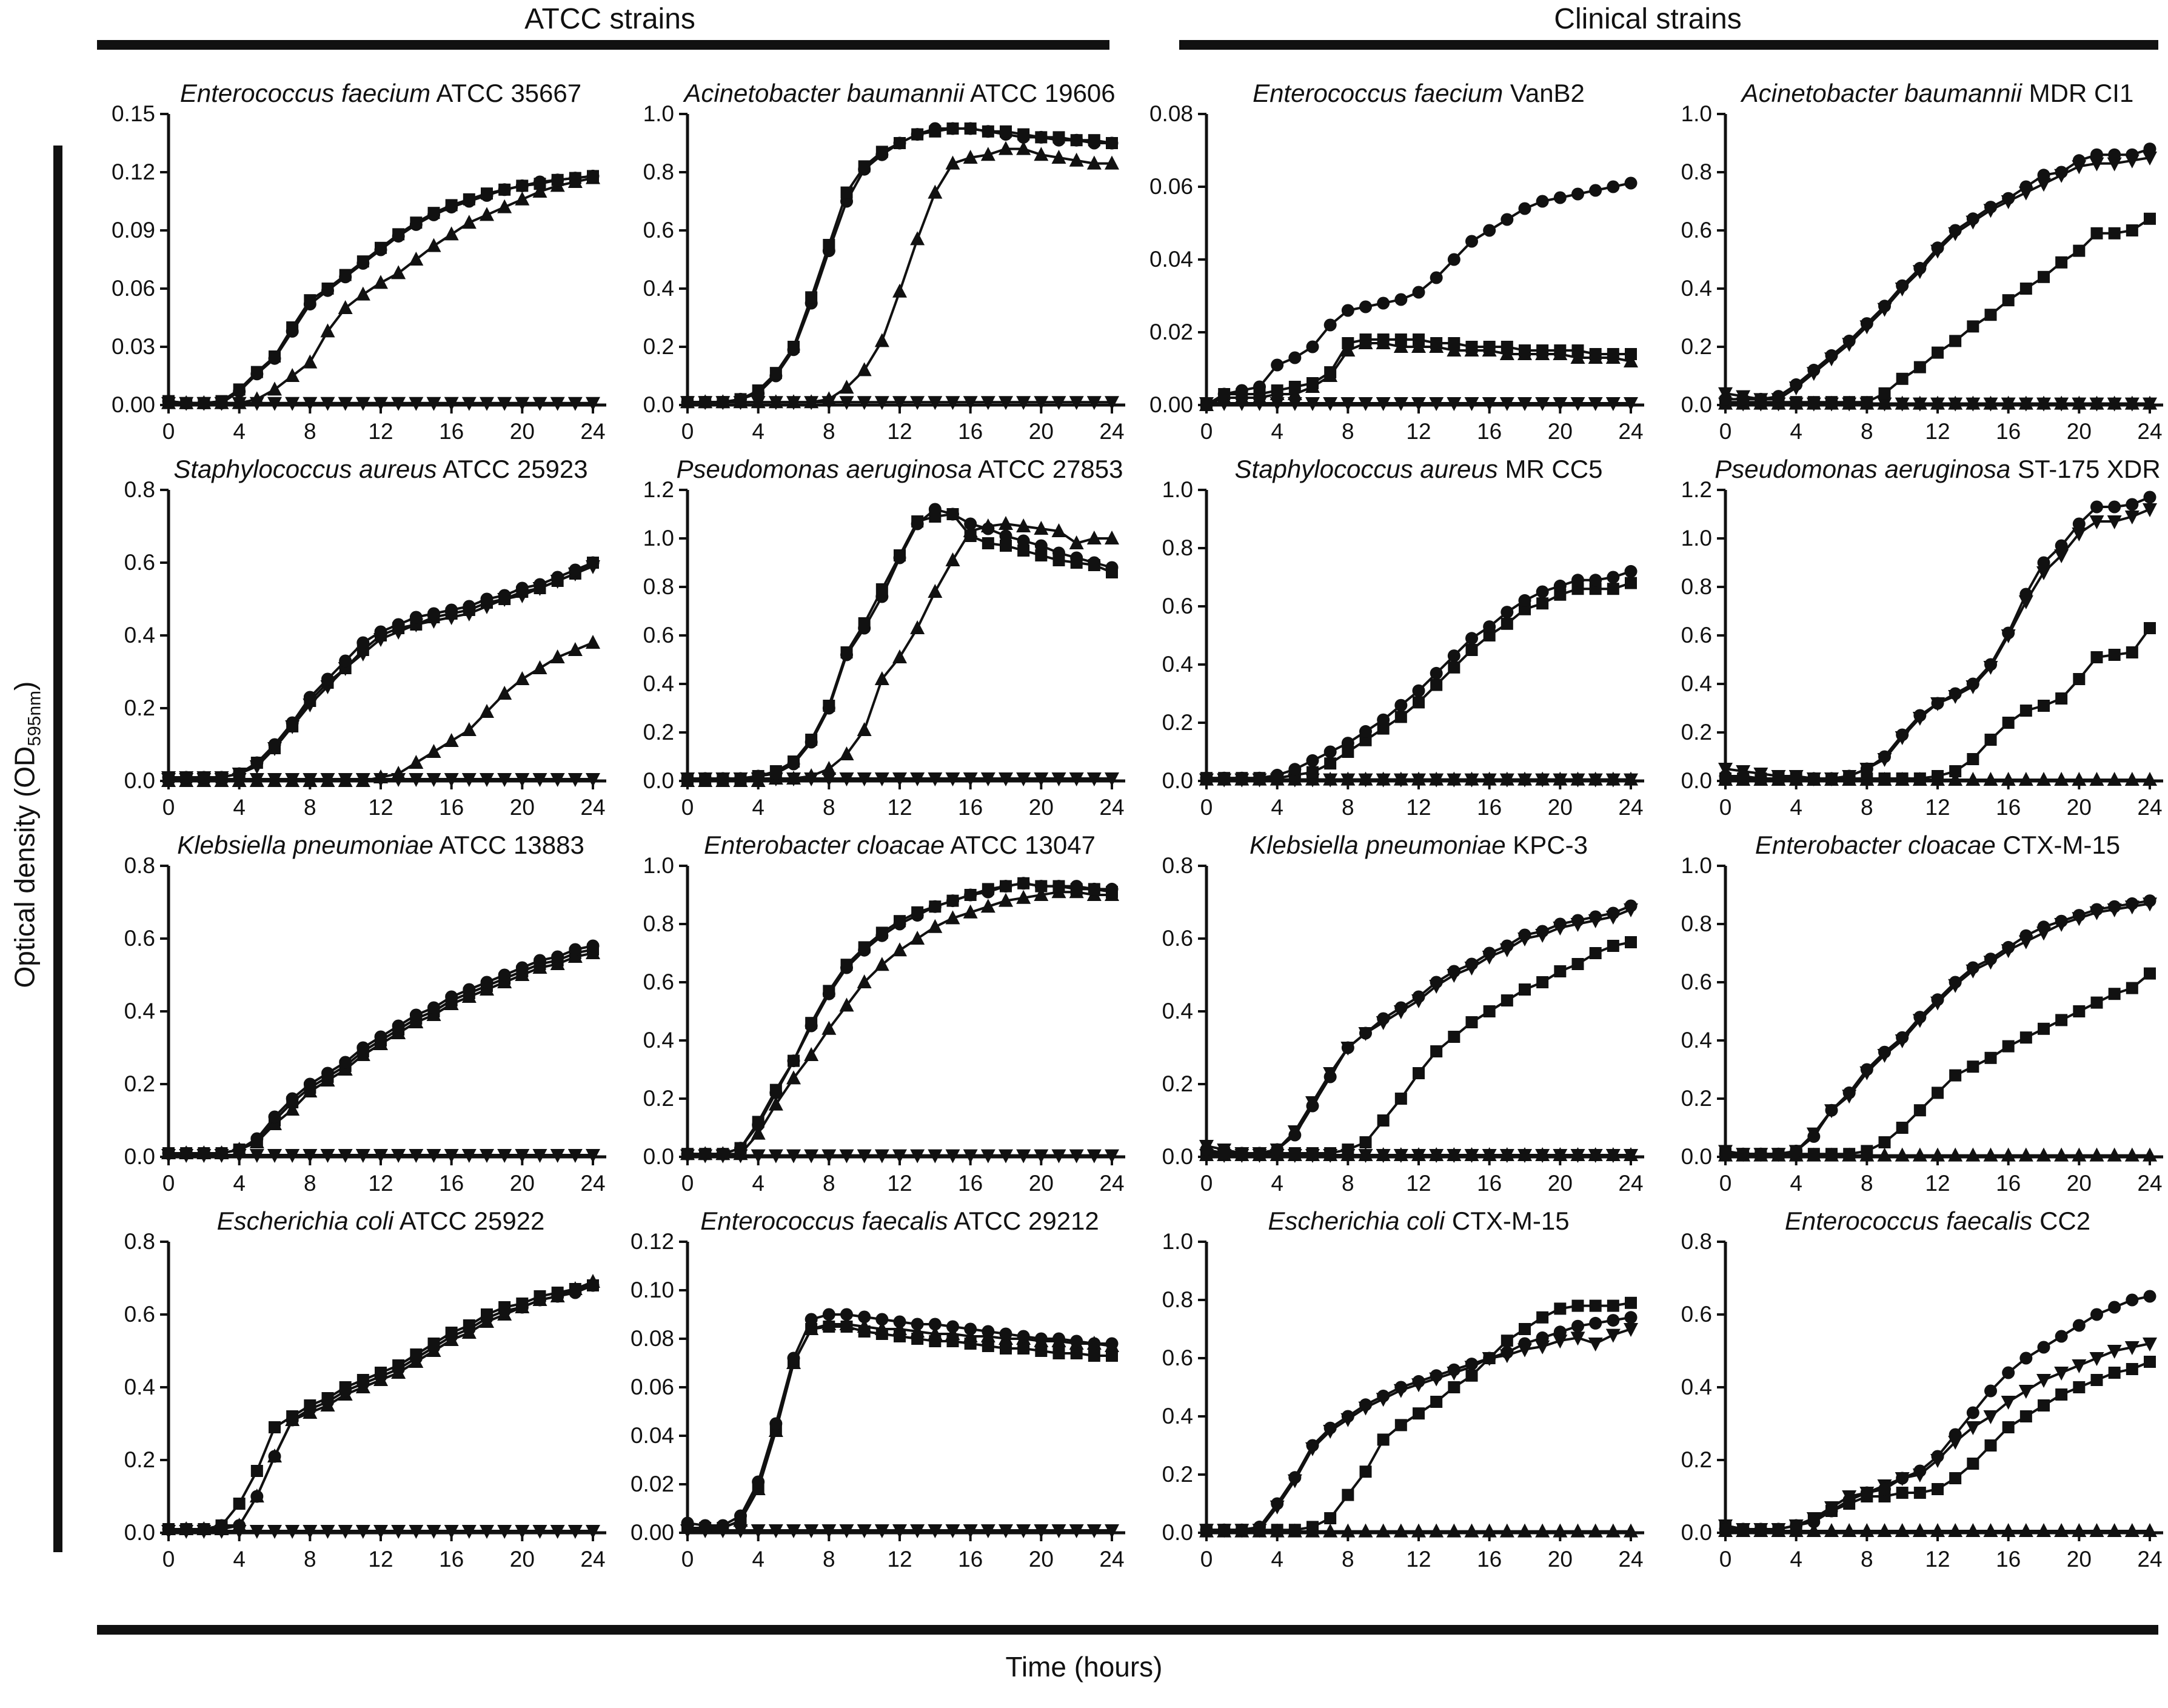  What do you see at coordinates (1938, 469) in the screenshot?
I see `panel-title: Pseudomonas aeruginosa ST-175 XDR` at bounding box center [1938, 469].